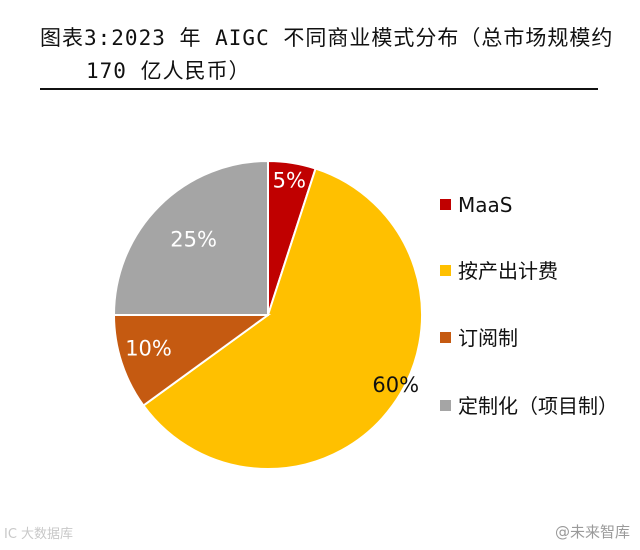  What do you see at coordinates (319, 89) in the screenshot?
I see `title-rule` at bounding box center [319, 89].